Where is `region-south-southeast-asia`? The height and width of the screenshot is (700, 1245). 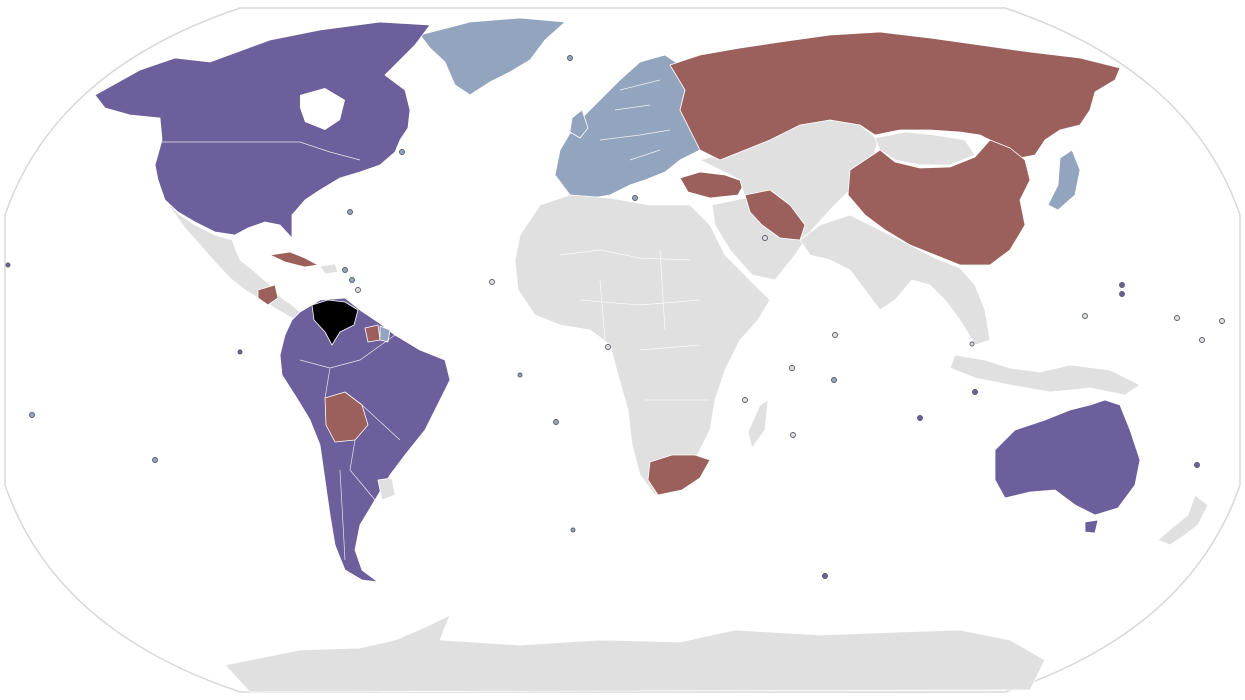
region-south-southeast-asia is located at coordinates (895, 280).